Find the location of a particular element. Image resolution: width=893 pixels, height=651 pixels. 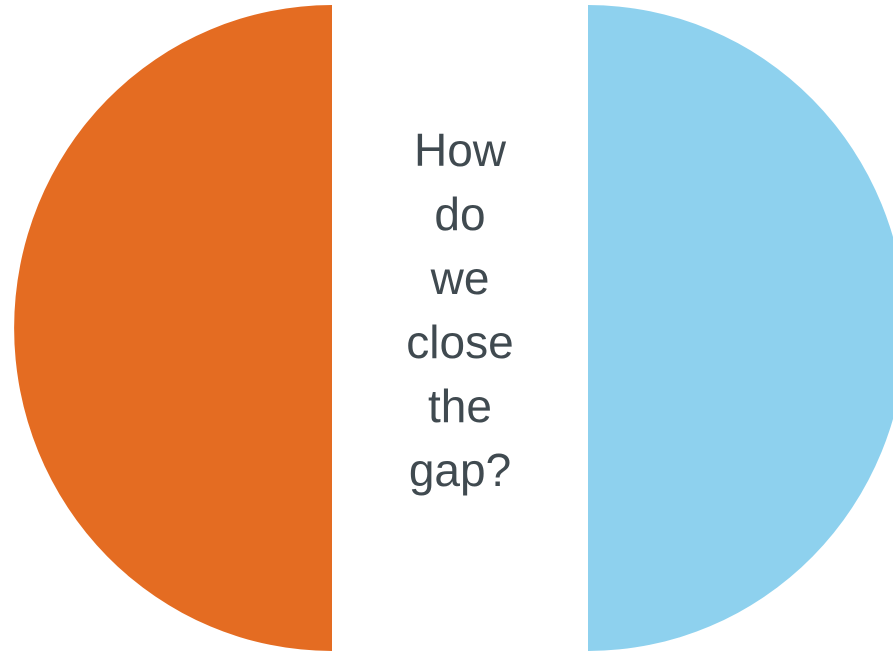

question-line: close is located at coordinates (460, 342).